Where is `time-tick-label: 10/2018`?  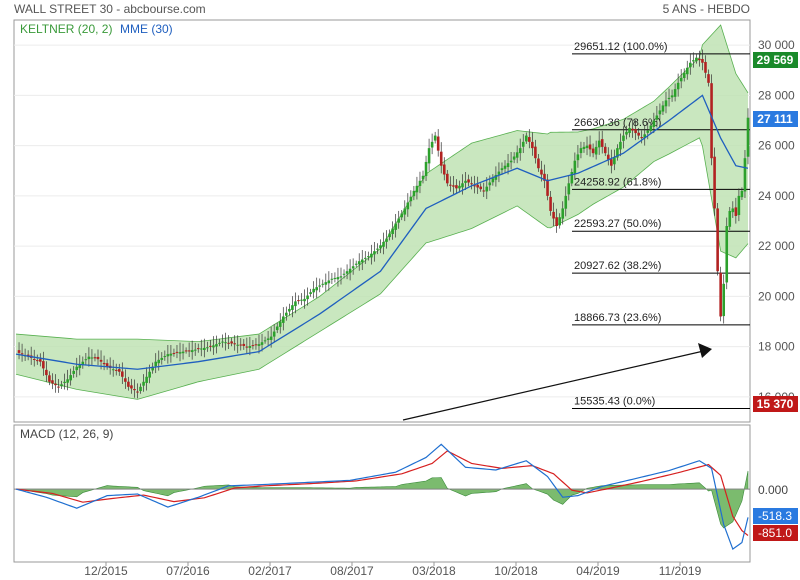
time-tick-label: 10/2018 is located at coordinates (516, 571).